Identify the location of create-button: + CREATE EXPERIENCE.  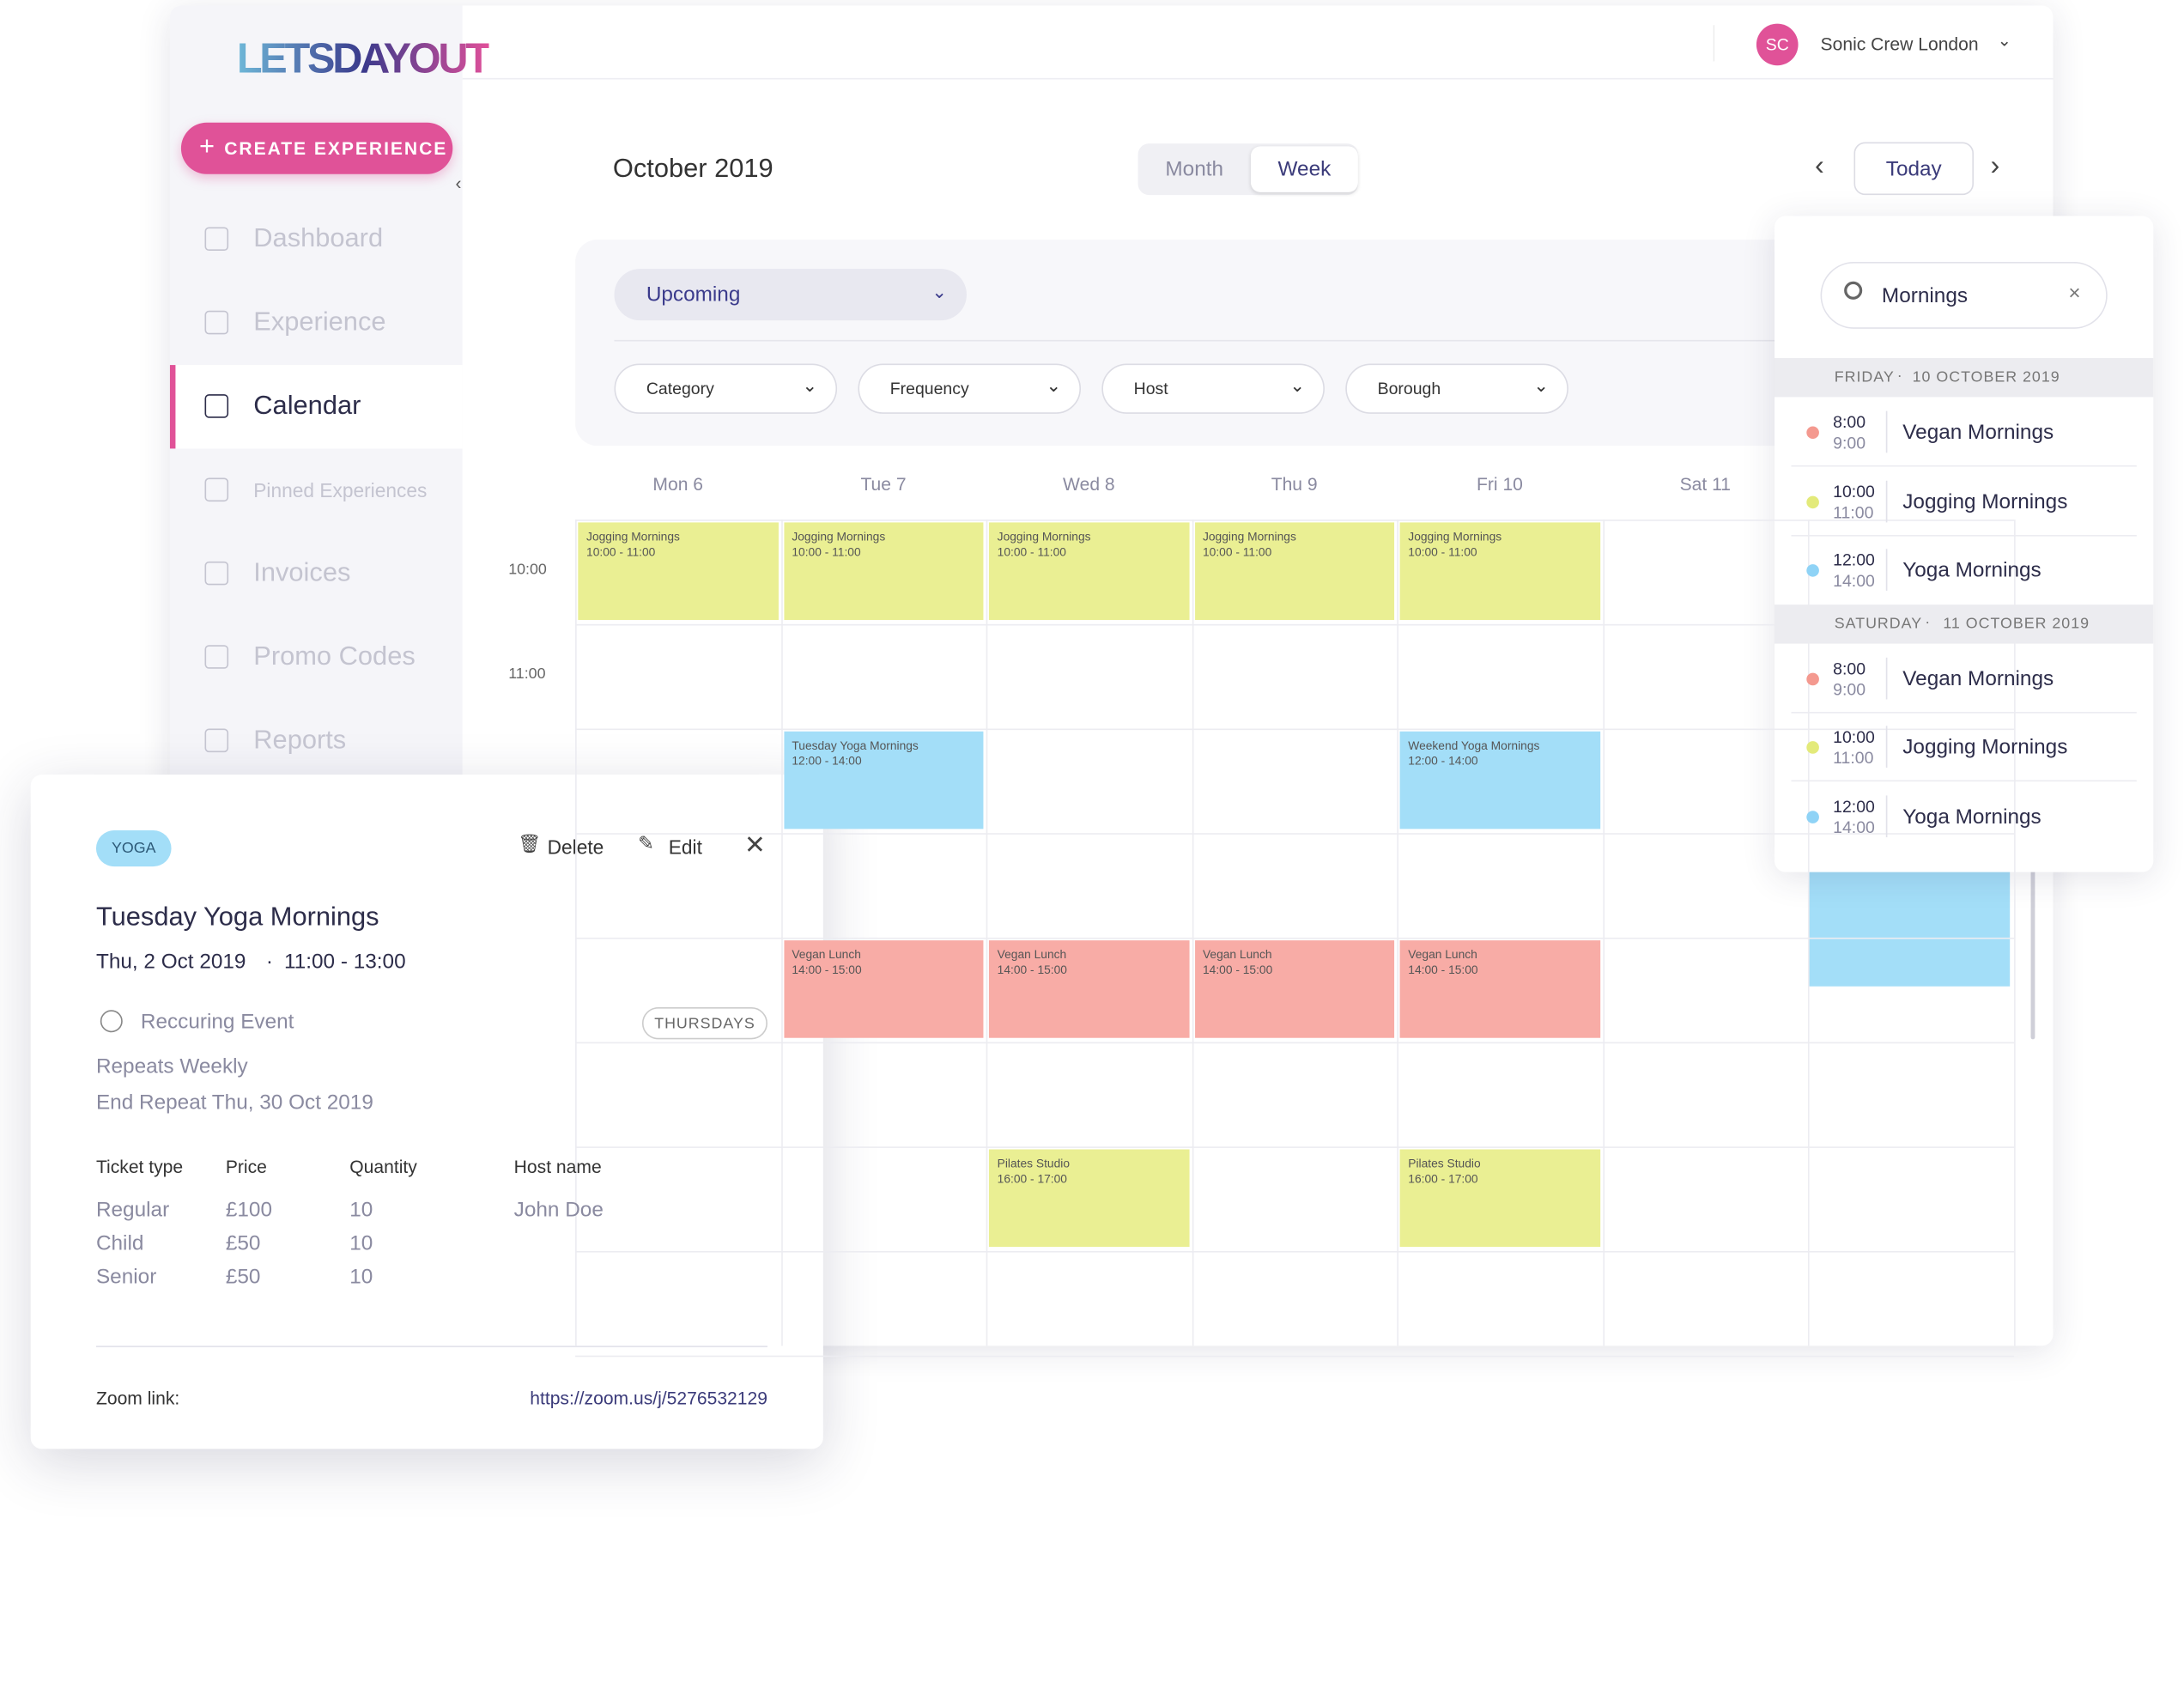
(317, 148).